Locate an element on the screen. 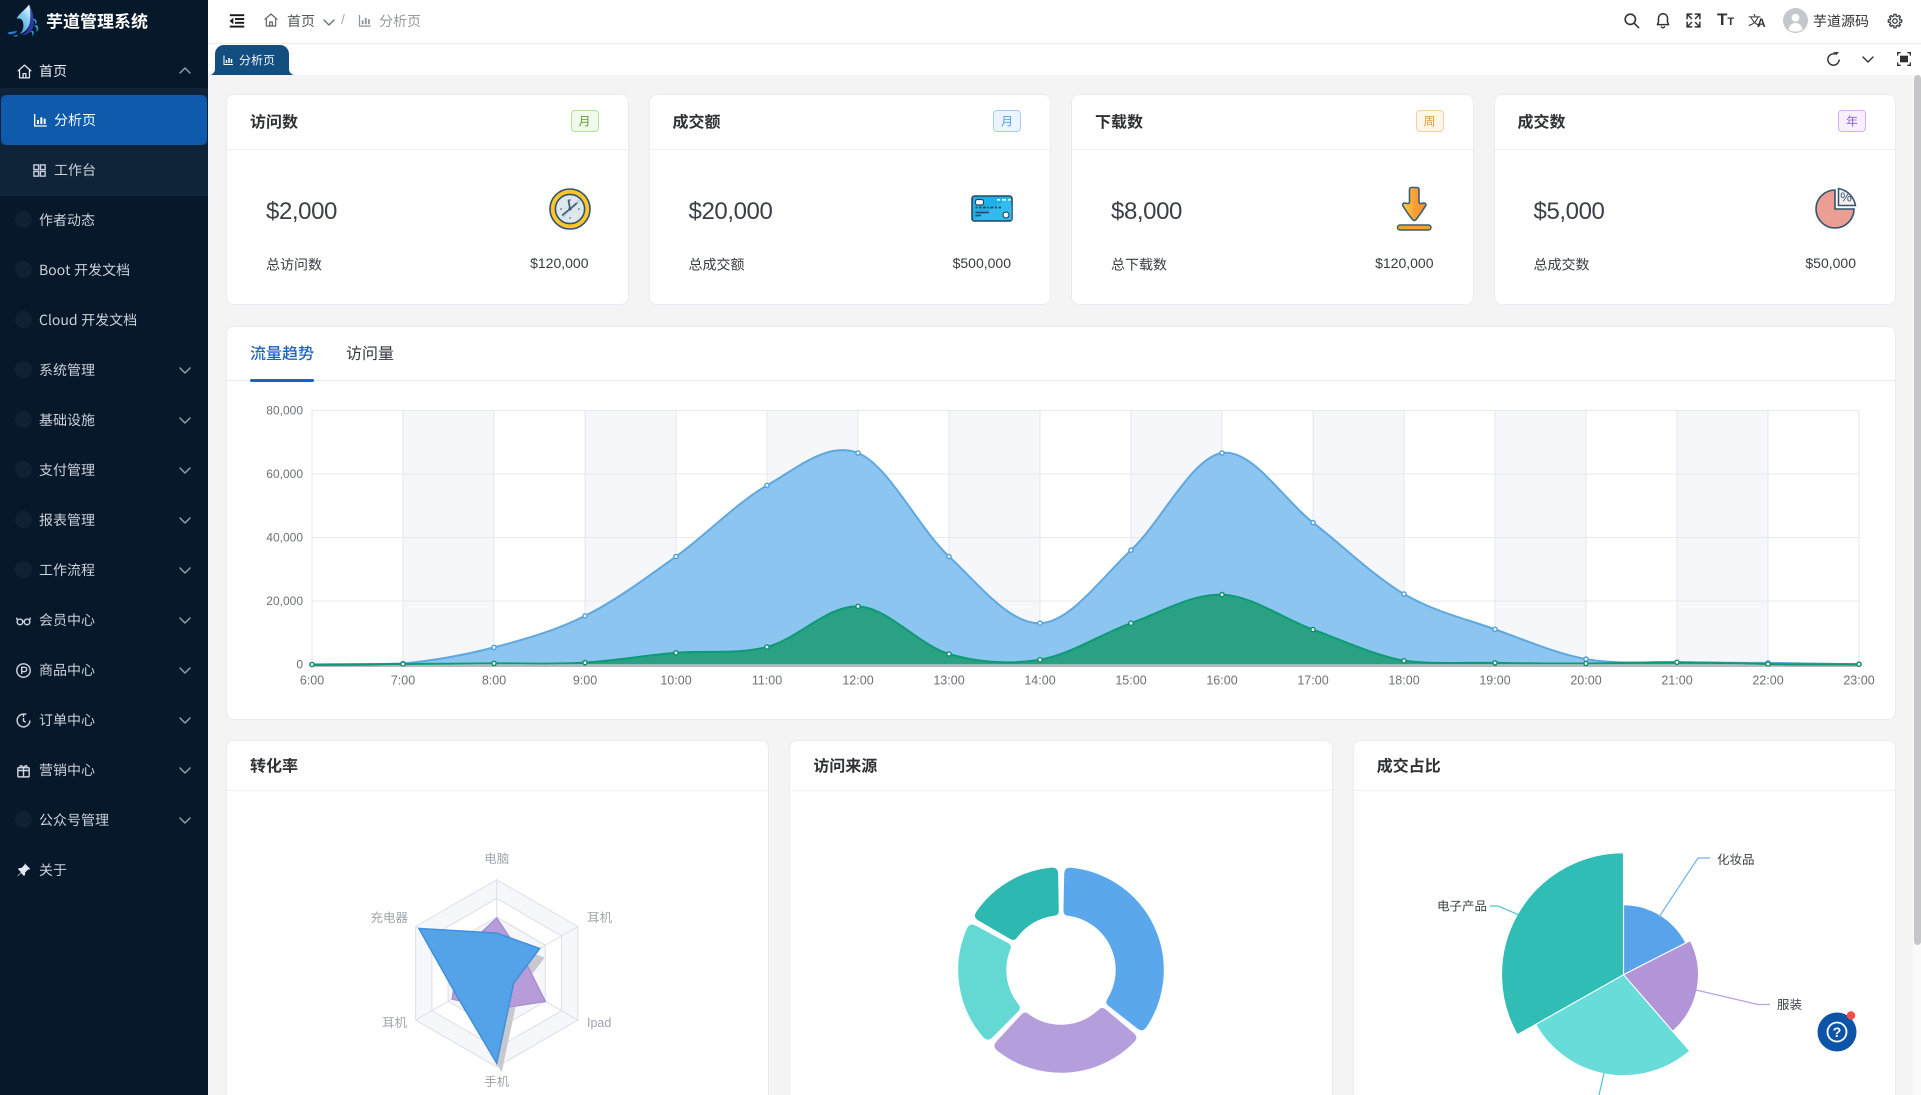 This screenshot has width=1921, height=1095. svg-text: 60,000 is located at coordinates (284, 474).